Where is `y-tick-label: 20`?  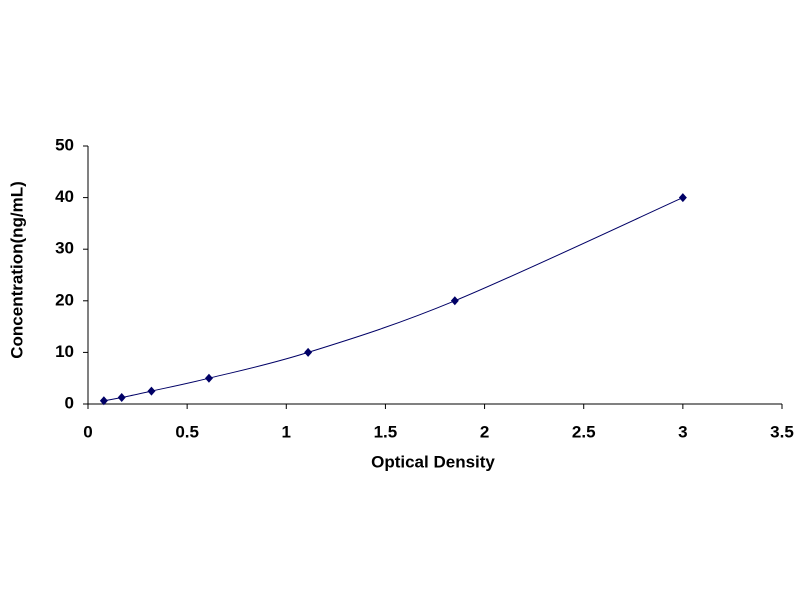 y-tick-label: 20 is located at coordinates (64, 299).